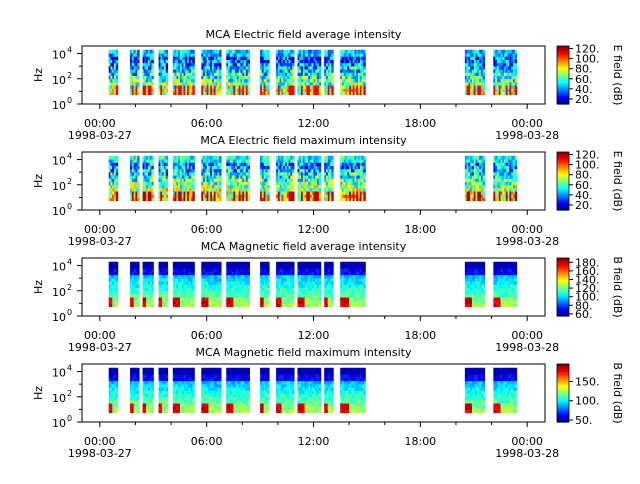 This screenshot has height=484, width=640. I want to click on colorbar-tick-label: 120., so click(587, 155).